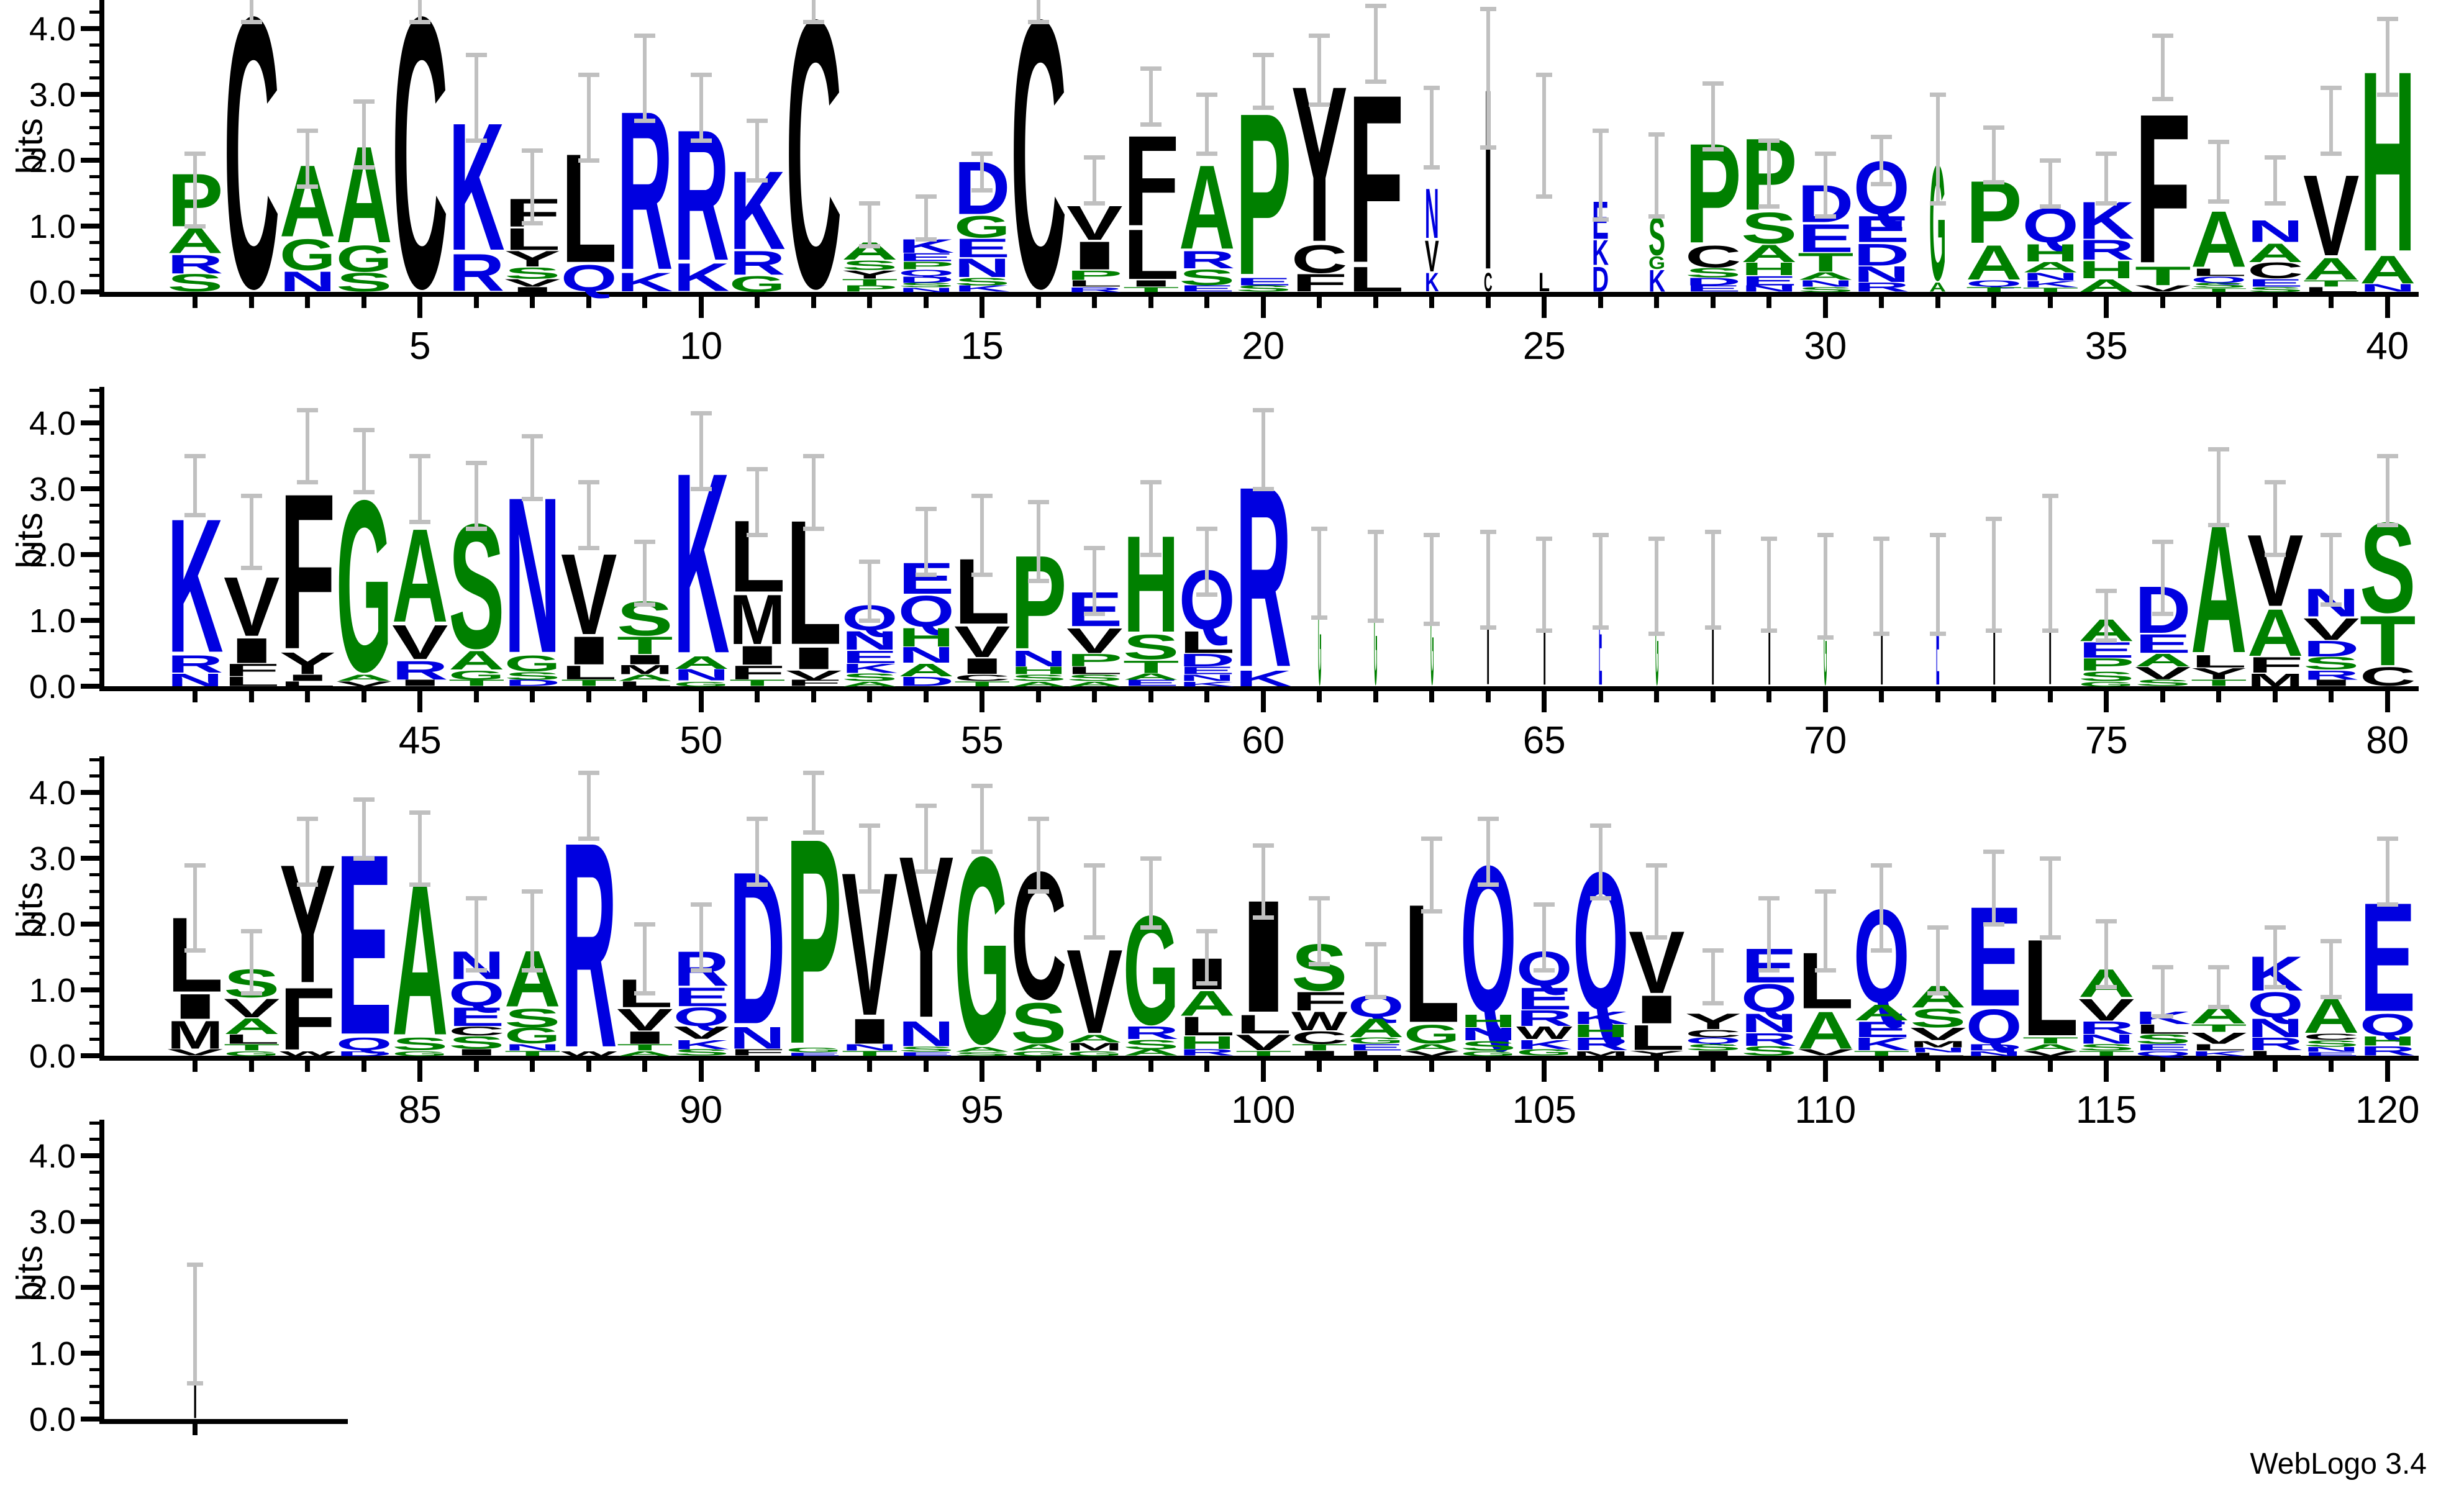 This screenshot has height=1501, width=2464. Describe the element at coordinates (1938, 1050) in the screenshot. I see `residue-glyph-N: N` at that location.